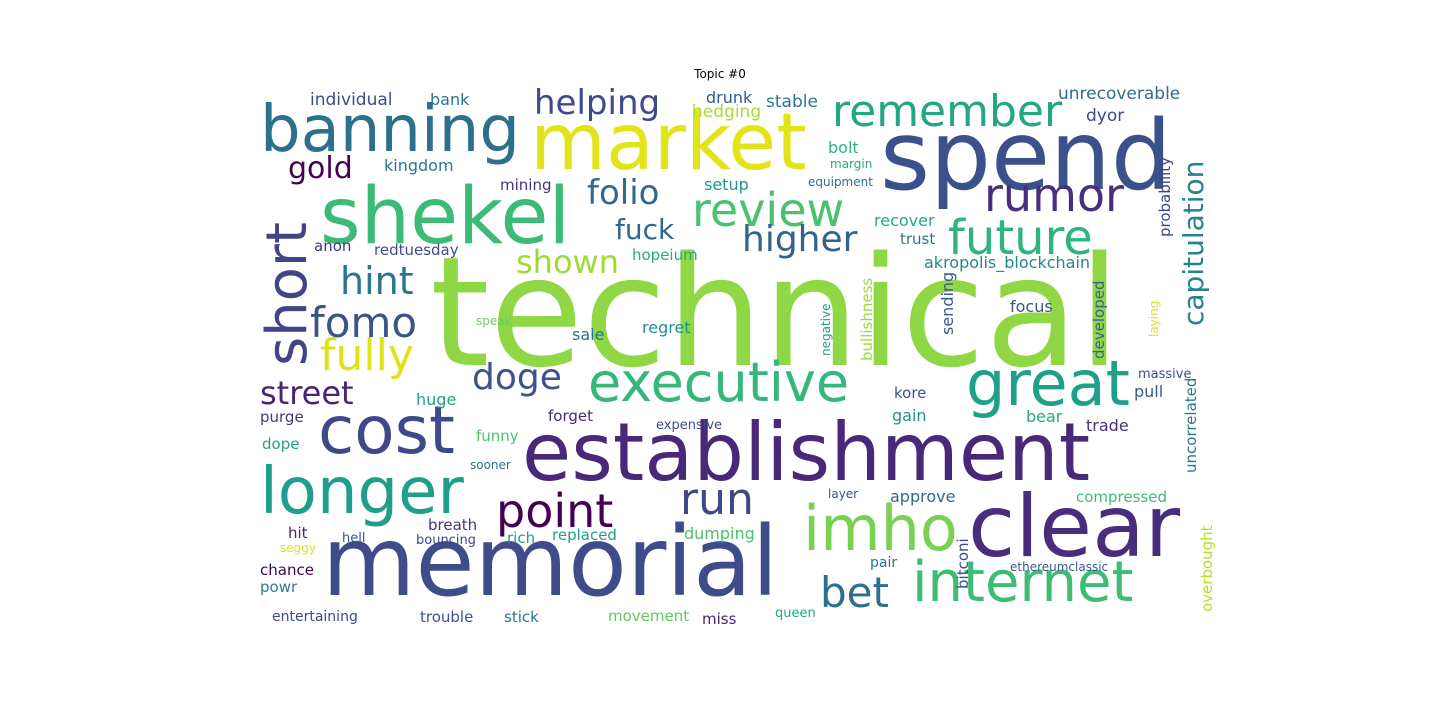 Image resolution: width=1440 pixels, height=720 pixels. Describe the element at coordinates (449, 100) in the screenshot. I see `word-bank: bank` at that location.